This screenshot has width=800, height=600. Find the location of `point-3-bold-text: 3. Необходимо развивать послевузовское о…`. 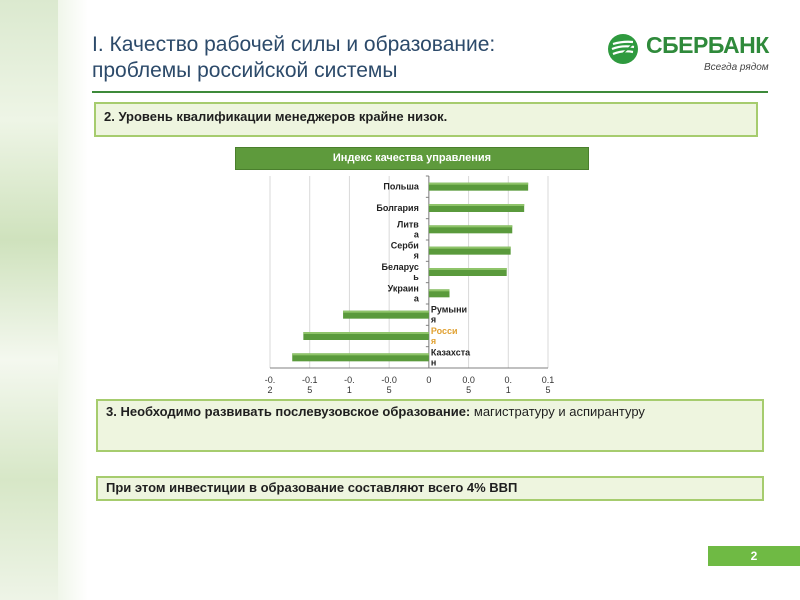

point-3-bold-text: 3. Необходимо развивать послевузовское о… is located at coordinates (288, 411).